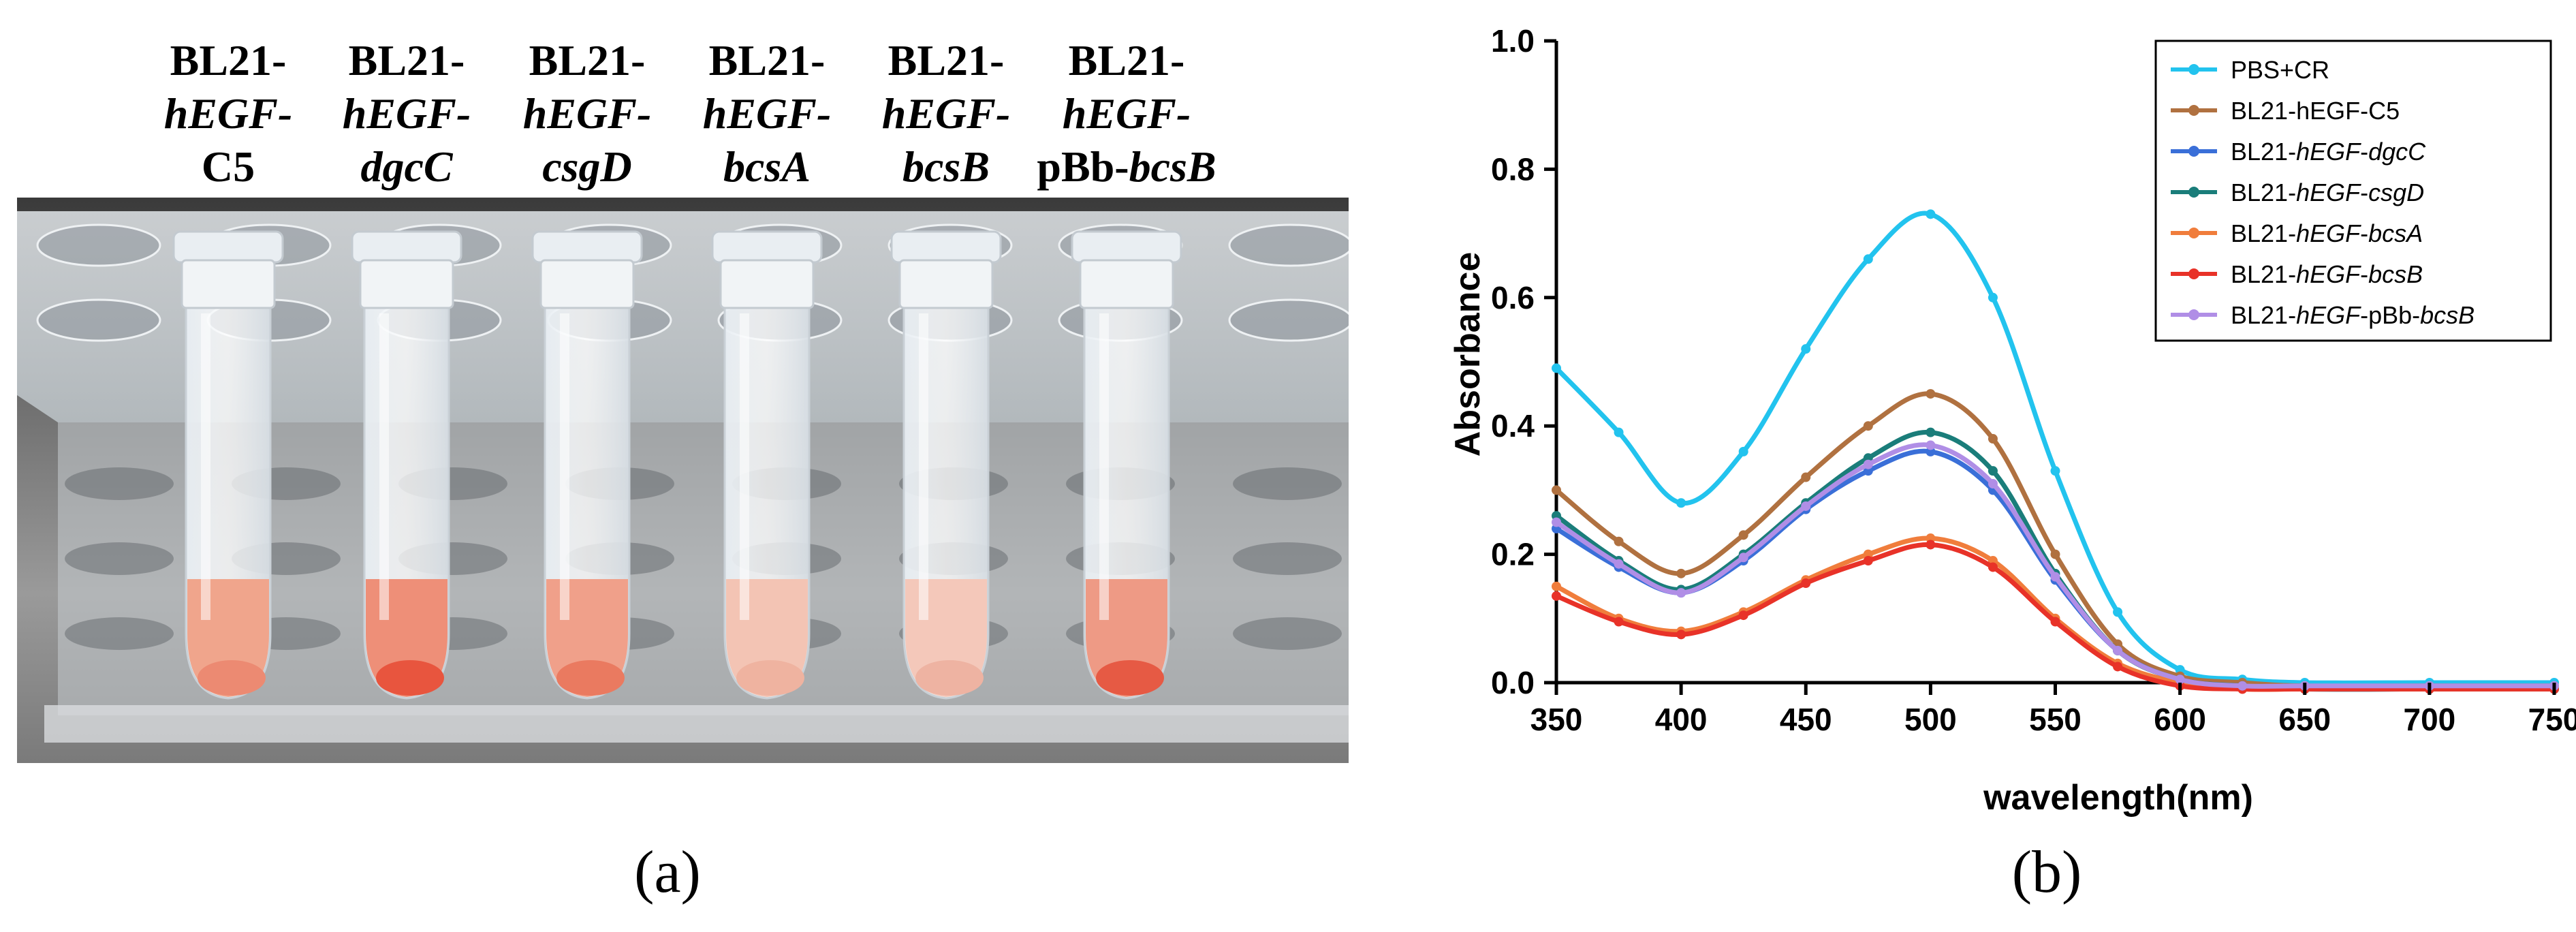 This screenshot has height=932, width=2576. I want to click on x-tick-label: 500, so click(1930, 719).